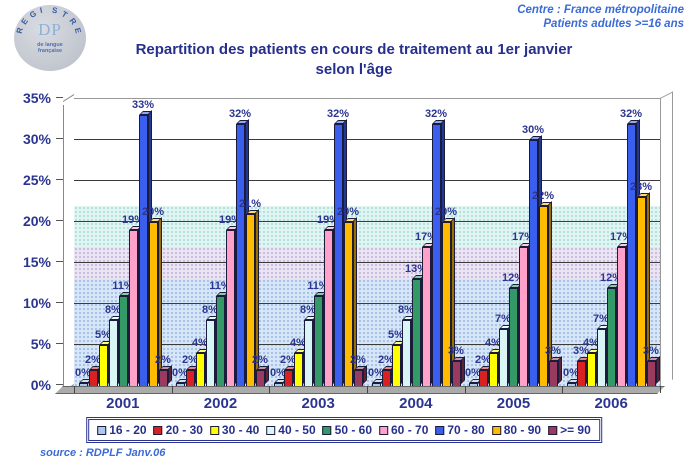  I want to click on y-axis-label: 10%, so click(36, 303).